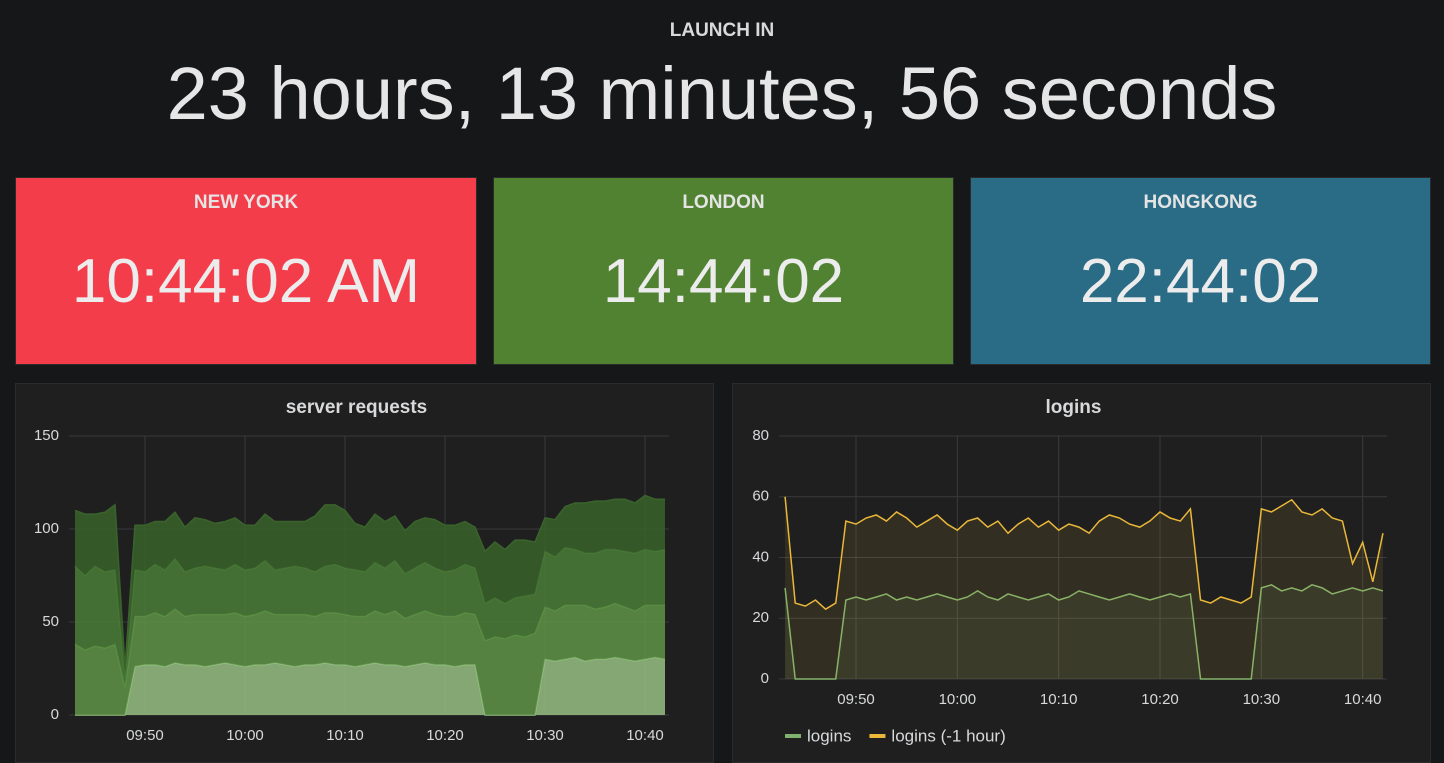  I want to click on y-tick-label: 60, so click(760, 496).